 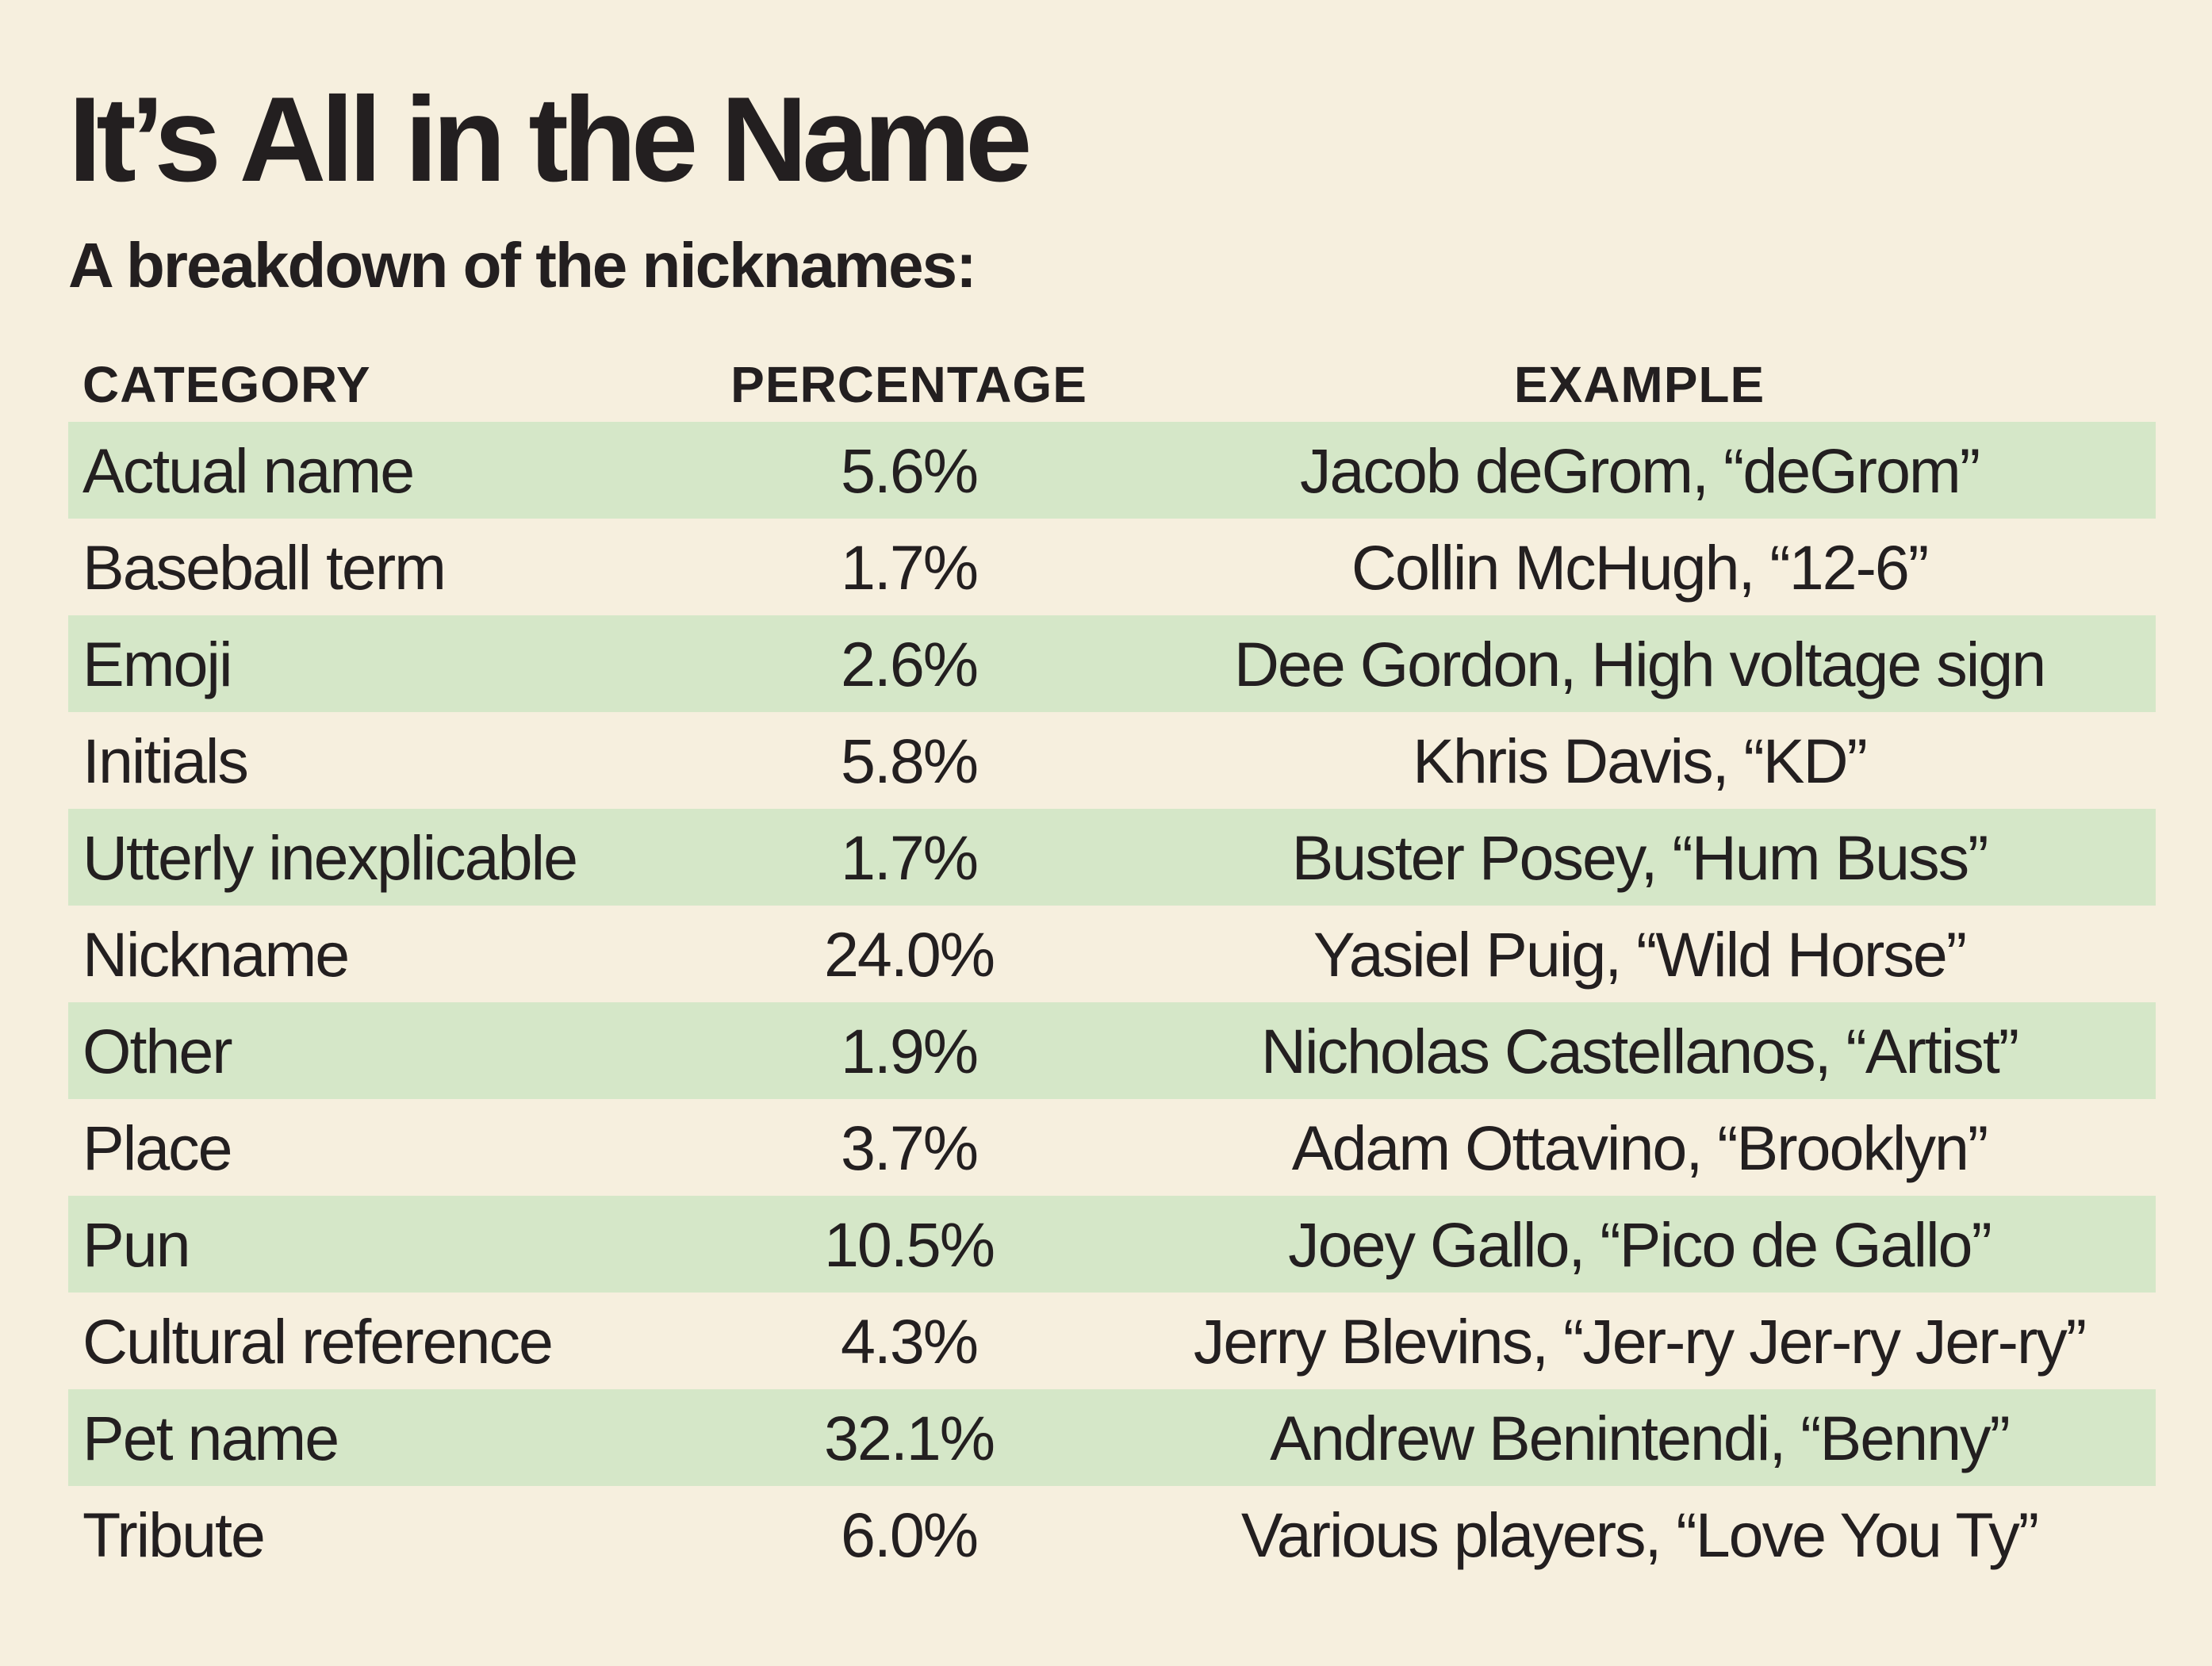 What do you see at coordinates (909, 1438) in the screenshot?
I see `percentage-cell: 32.1%` at bounding box center [909, 1438].